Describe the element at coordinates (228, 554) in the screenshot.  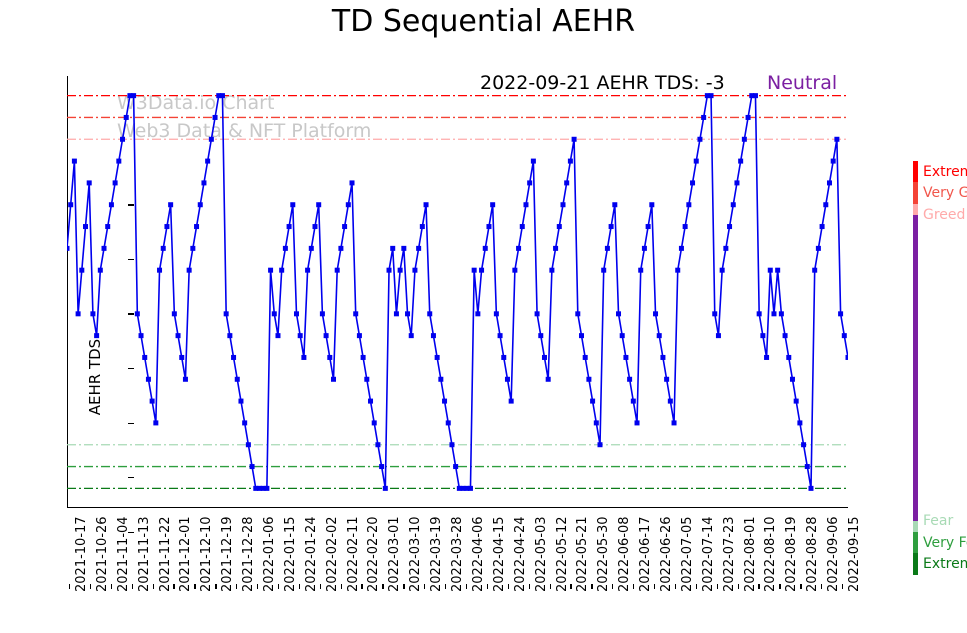
I see `x-tick-label: 2021-12-19` at that location.